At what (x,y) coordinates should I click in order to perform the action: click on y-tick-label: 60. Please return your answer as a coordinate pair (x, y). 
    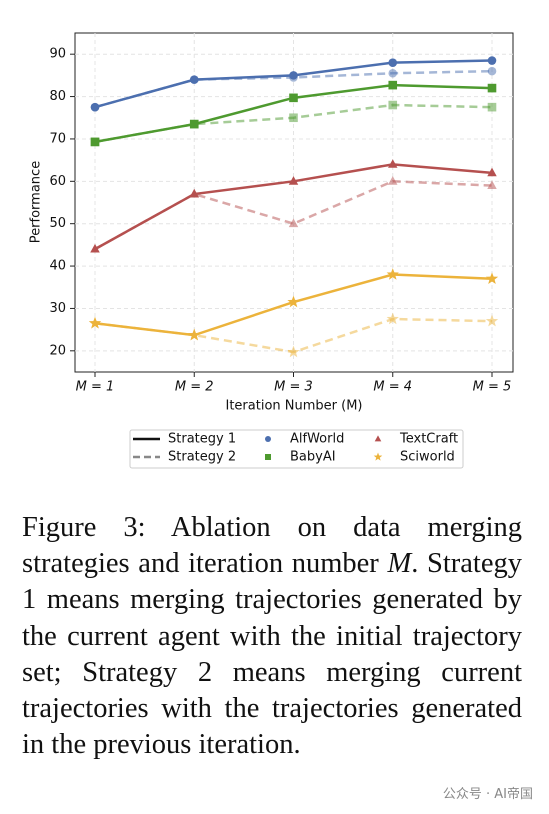
    Looking at the image, I should click on (57, 181).